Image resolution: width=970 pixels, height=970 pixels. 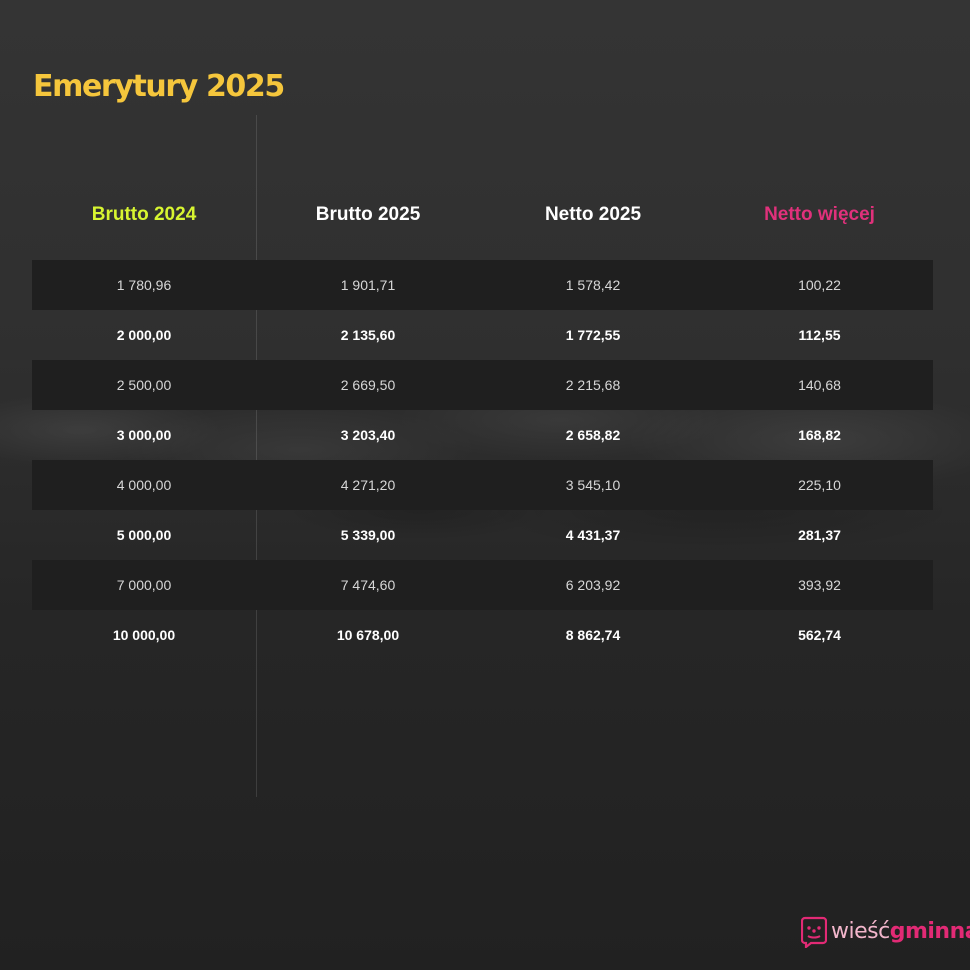 What do you see at coordinates (482, 535) in the screenshot?
I see `table-row-6: 5 000,00 5 339,00 4 431,37 281,37` at bounding box center [482, 535].